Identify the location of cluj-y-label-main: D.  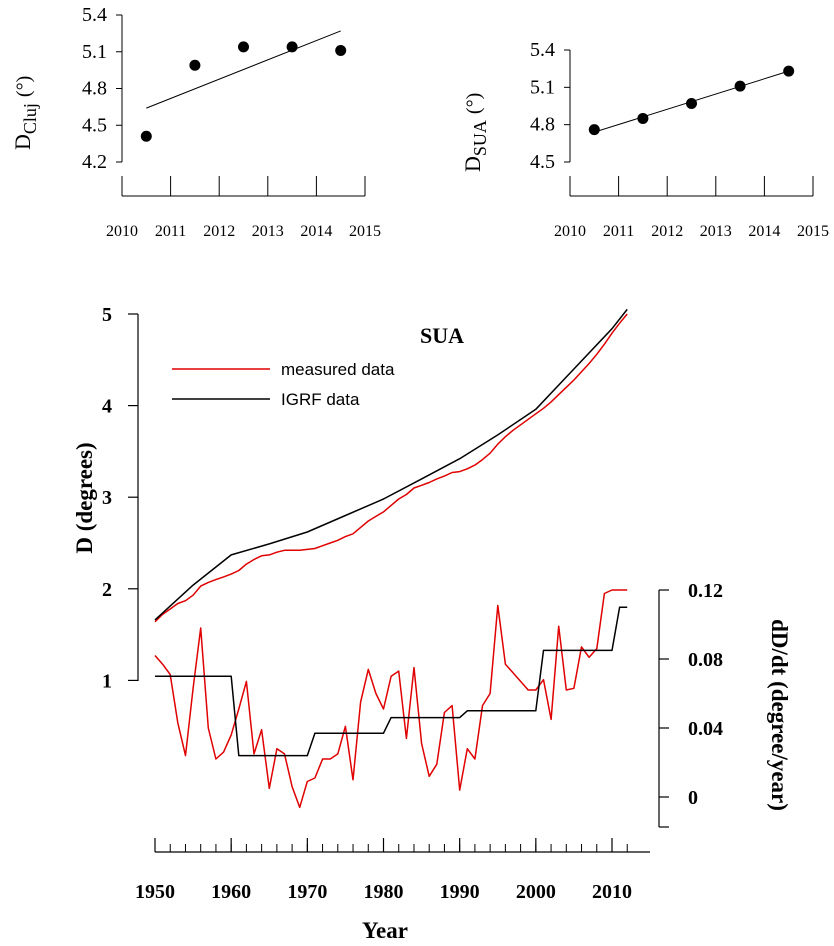
(22, 142).